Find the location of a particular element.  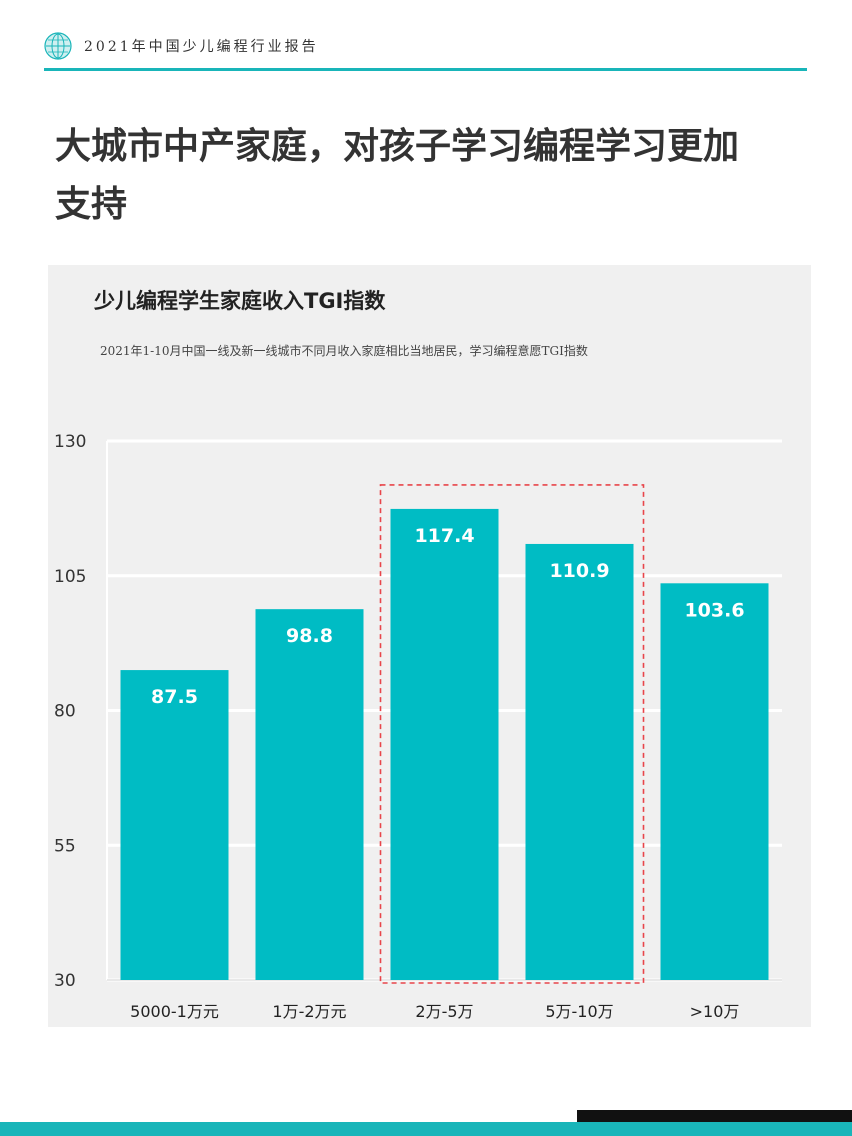

page-title-line-1: 大城市中产家庭，对孩子学习编程学习更加 is located at coordinates (397, 146).